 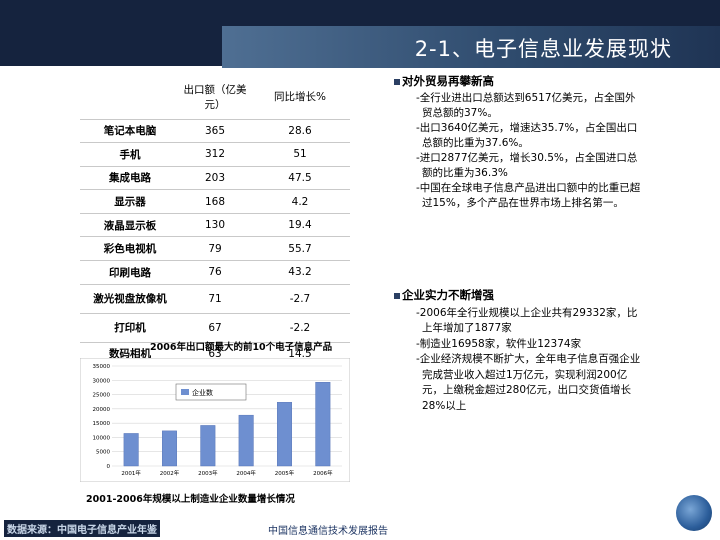 I want to click on table-header-cell, so click(x=130, y=97).